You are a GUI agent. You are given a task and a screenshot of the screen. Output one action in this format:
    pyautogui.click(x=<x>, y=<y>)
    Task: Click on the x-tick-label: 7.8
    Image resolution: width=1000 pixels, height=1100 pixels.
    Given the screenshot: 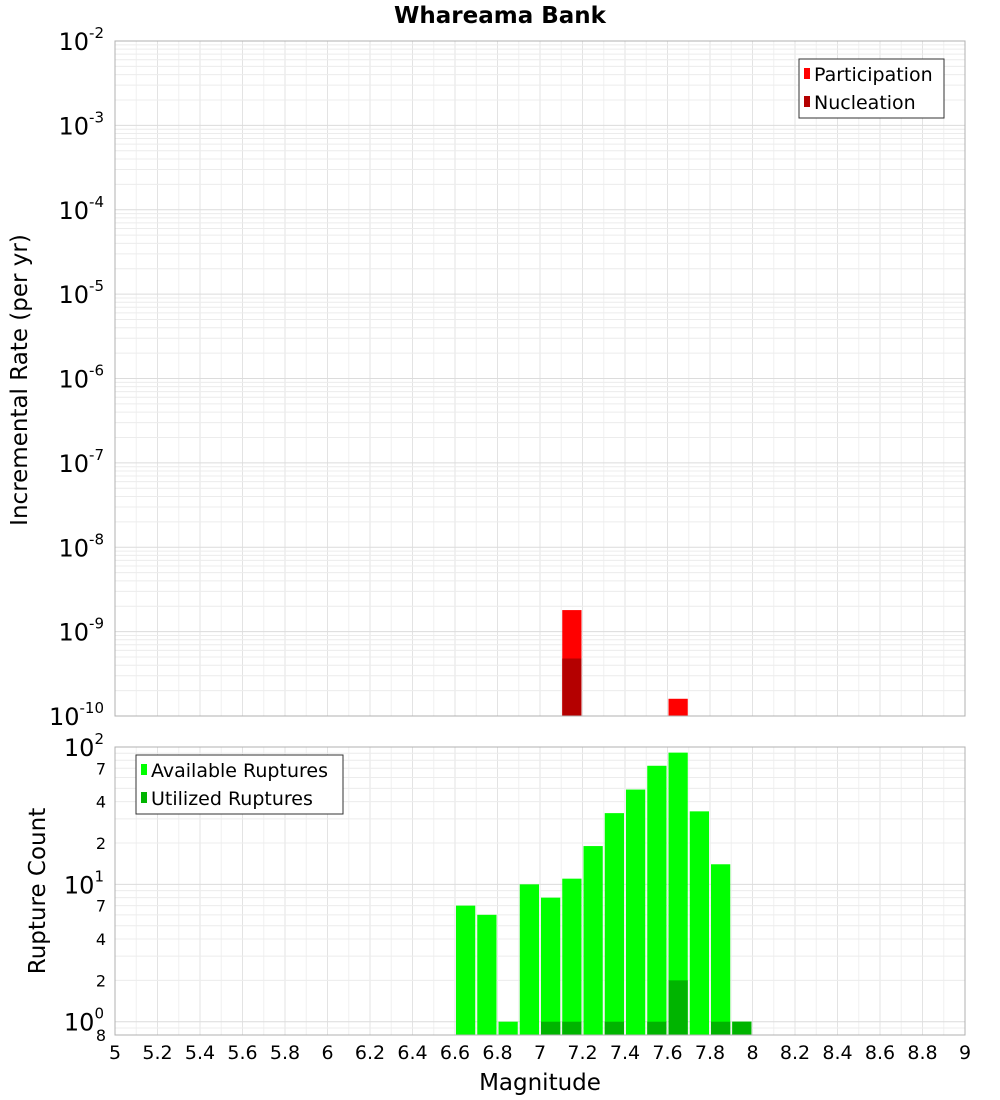 What is the action you would take?
    pyautogui.click(x=710, y=1053)
    